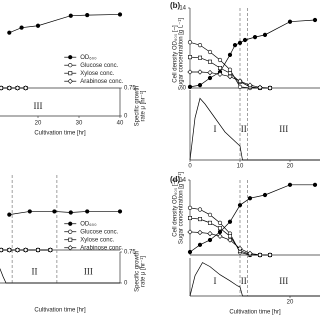  Describe the element at coordinates (175, 5) in the screenshot. I see `panel-label: (b)` at that location.